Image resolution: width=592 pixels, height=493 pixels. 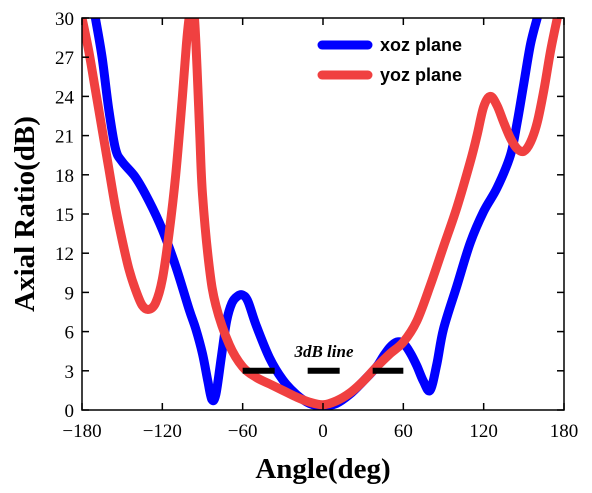 I want to click on x-tick-label: 120, so click(x=483, y=431).